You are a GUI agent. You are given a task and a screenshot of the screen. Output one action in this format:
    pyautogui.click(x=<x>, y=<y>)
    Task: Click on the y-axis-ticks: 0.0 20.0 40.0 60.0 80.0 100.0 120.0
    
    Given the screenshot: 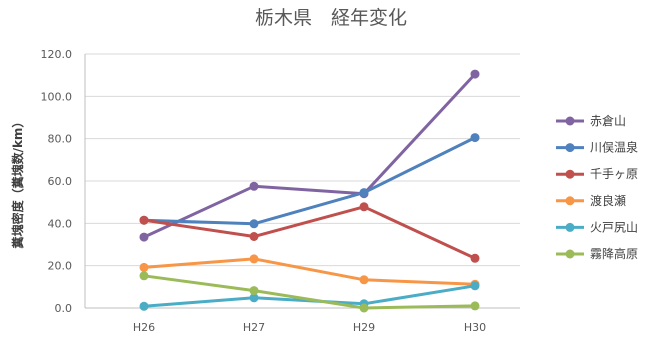 What is the action you would take?
    pyautogui.click(x=57, y=181)
    